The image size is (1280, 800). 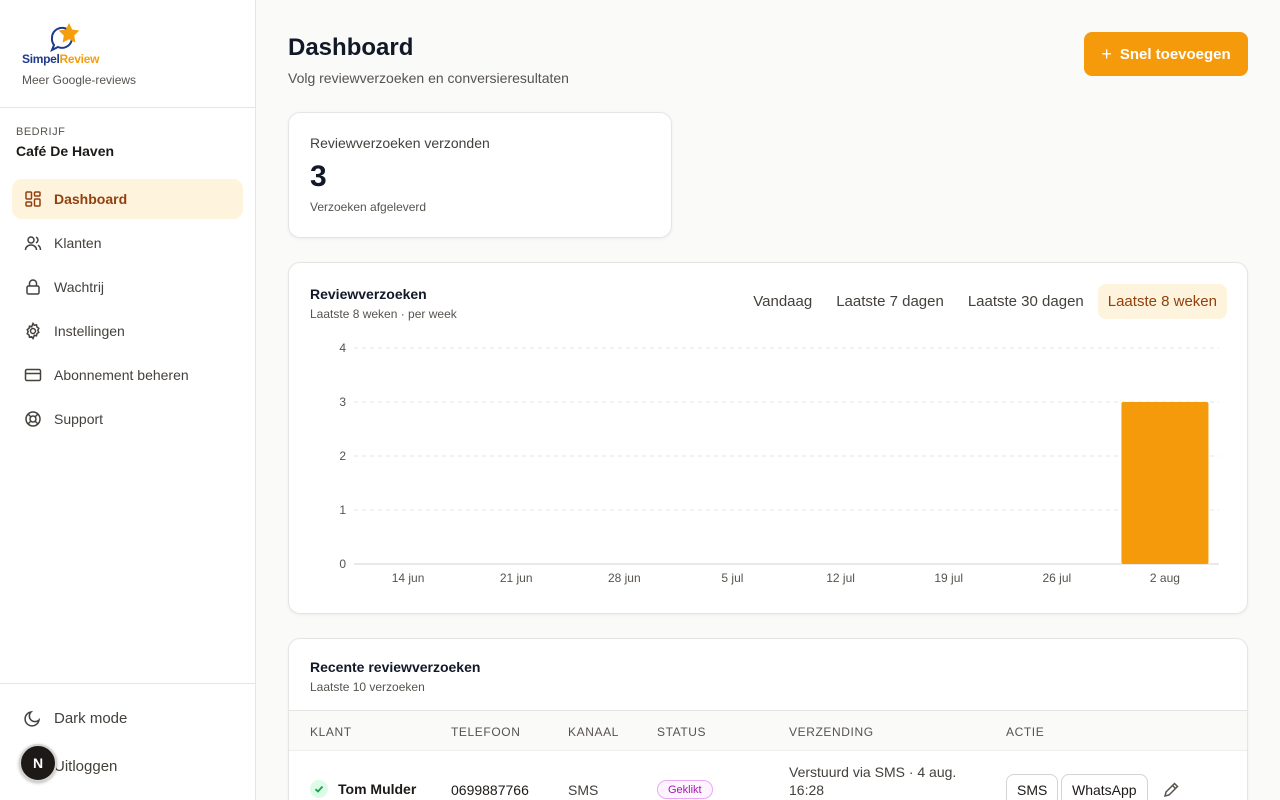 I want to click on sidebar-item-instellingen: Instellingen, so click(x=127, y=331).